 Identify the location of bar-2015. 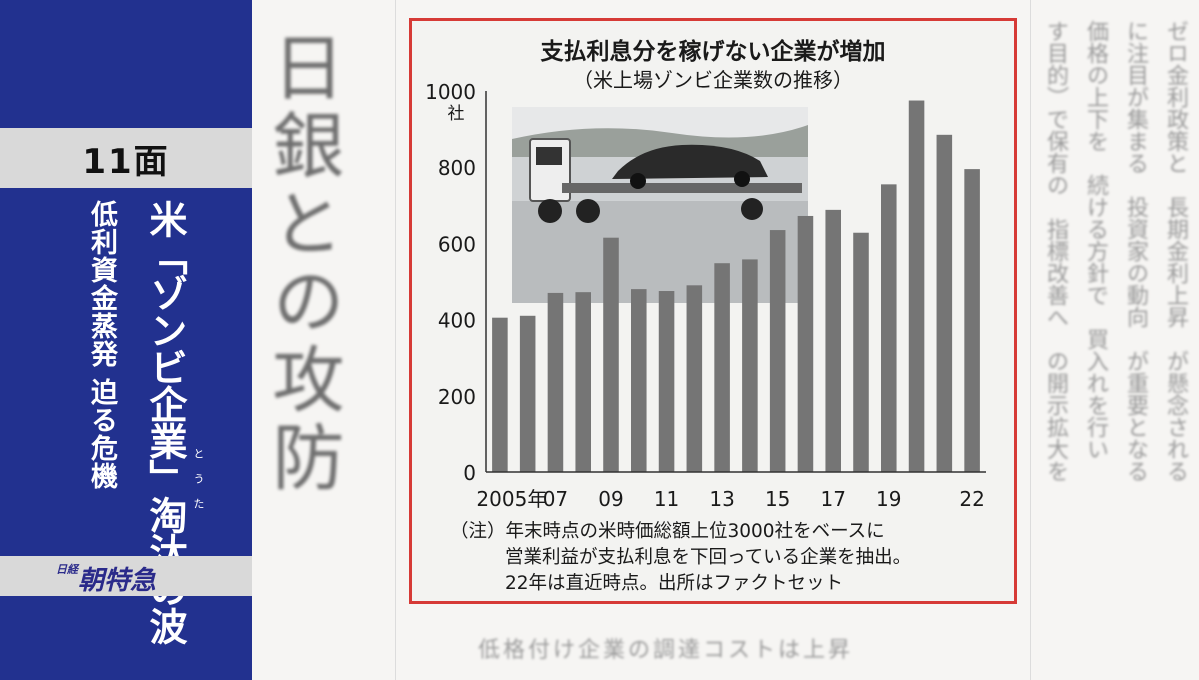
(777, 351).